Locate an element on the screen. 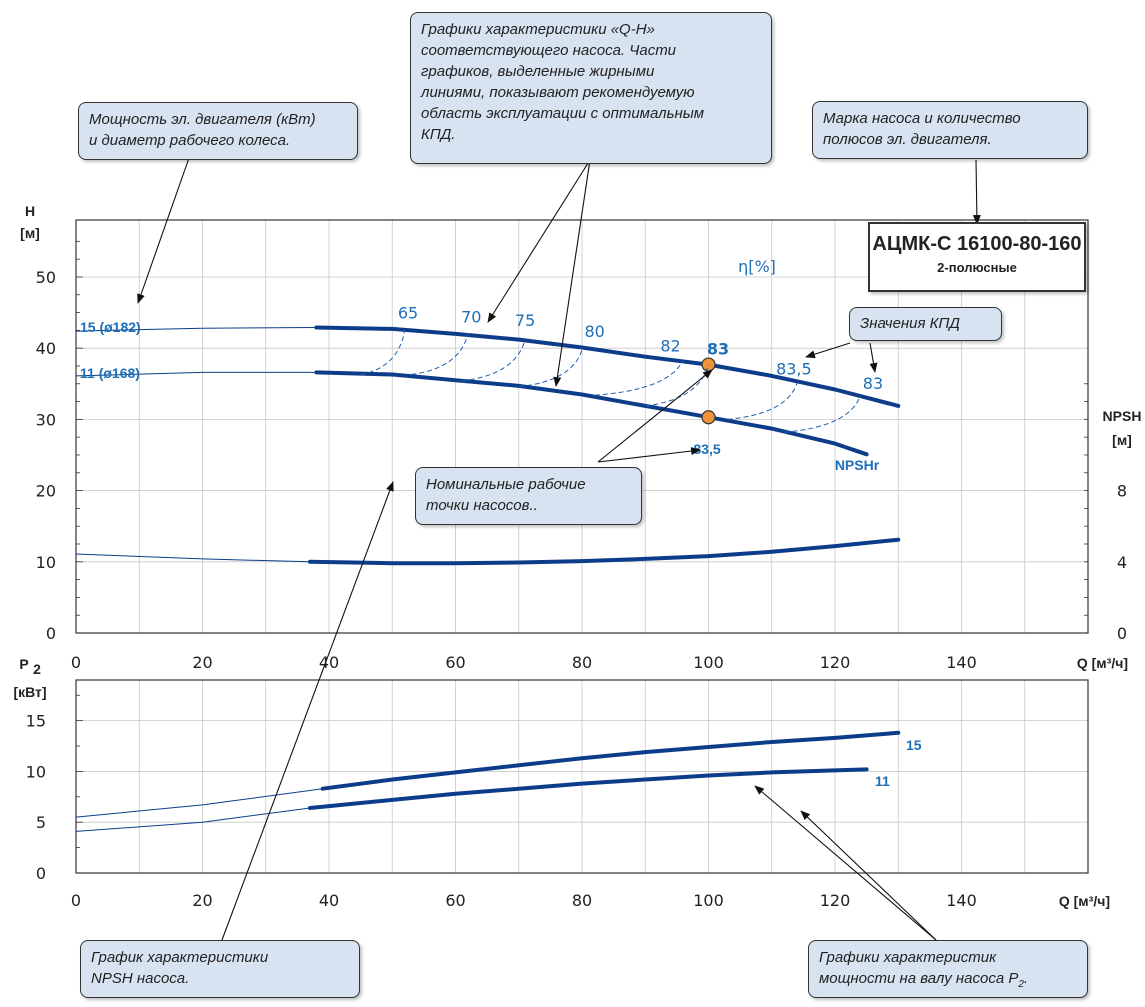  series-label: 15 is located at coordinates (914, 745).